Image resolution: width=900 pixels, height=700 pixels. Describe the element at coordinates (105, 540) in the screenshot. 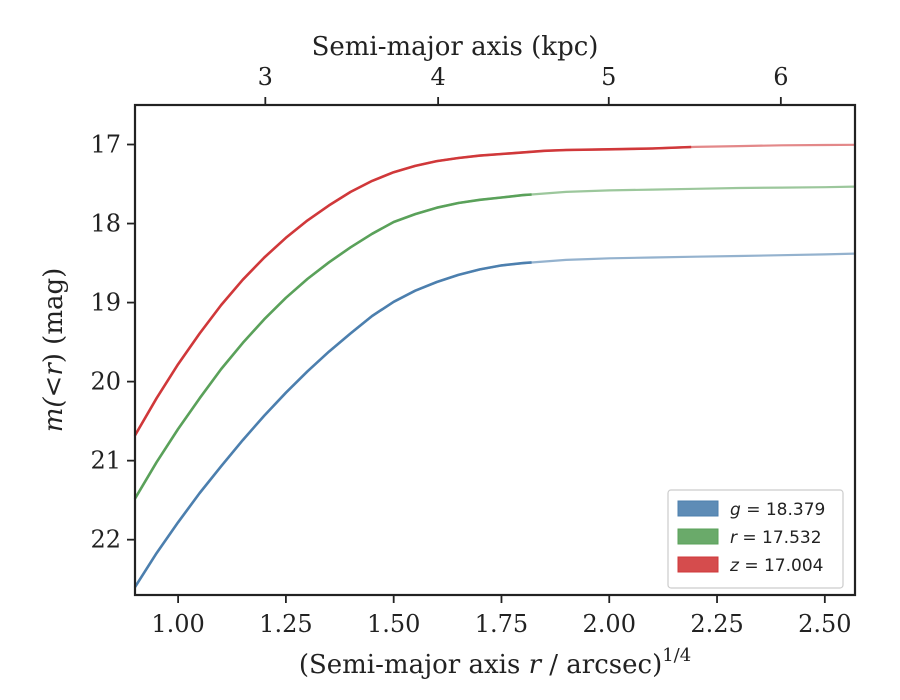

I see `y-tick-label: 22` at that location.